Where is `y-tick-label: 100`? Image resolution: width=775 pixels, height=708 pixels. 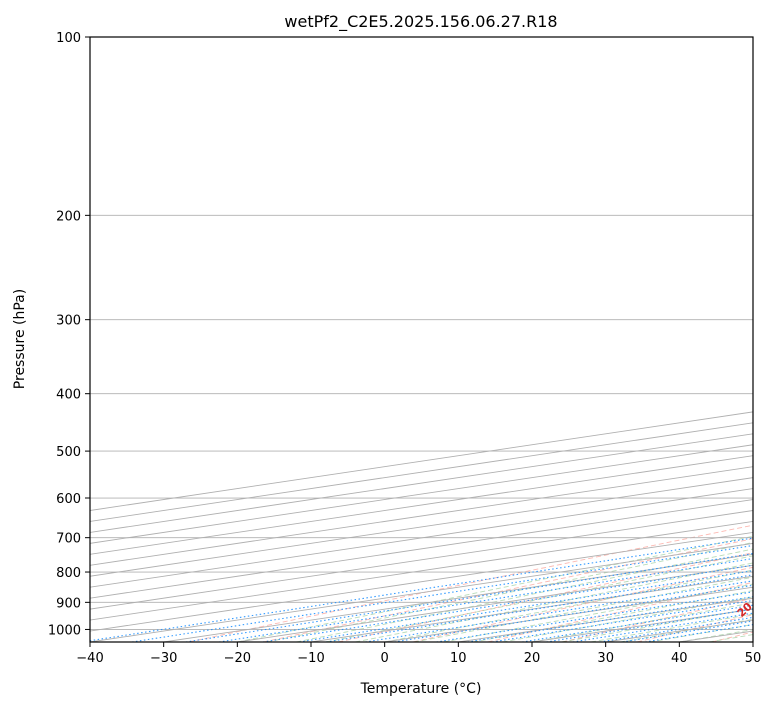
y-tick-label: 100 is located at coordinates (68, 38).